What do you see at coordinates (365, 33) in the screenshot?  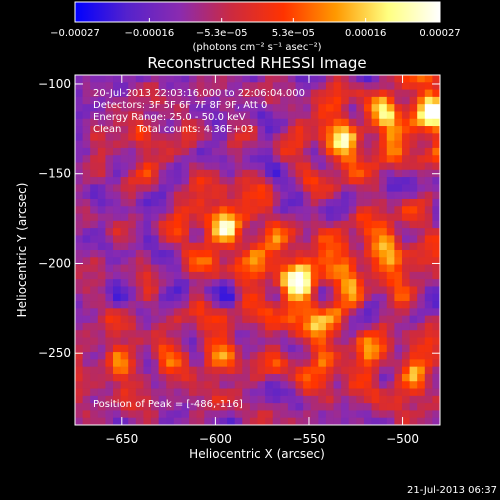 I see `colorbar-tick-label: 0.00016` at bounding box center [365, 33].